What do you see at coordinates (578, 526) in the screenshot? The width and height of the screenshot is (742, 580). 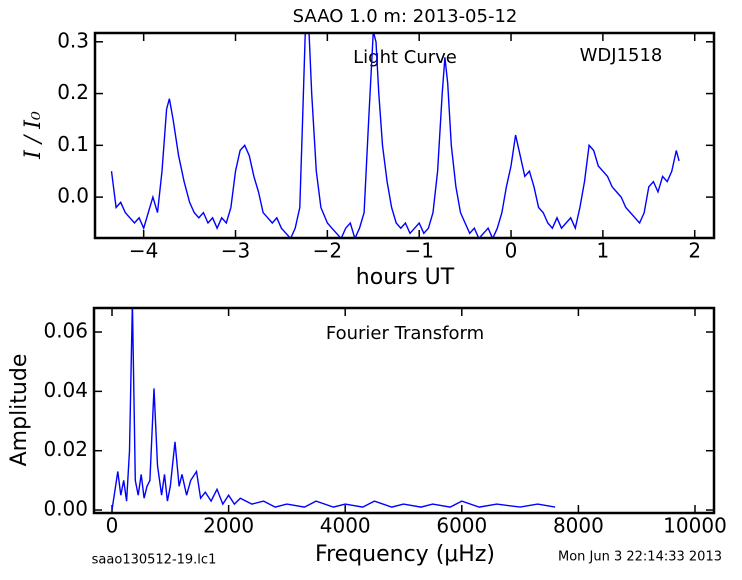 I see `x-tick-label: 8000` at bounding box center [578, 526].